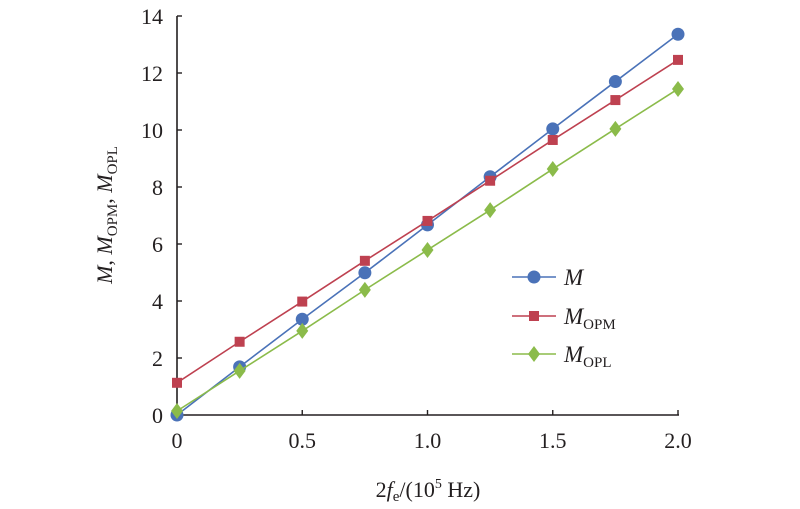  Describe the element at coordinates (157, 358) in the screenshot. I see `y-tick-label: 2` at that location.